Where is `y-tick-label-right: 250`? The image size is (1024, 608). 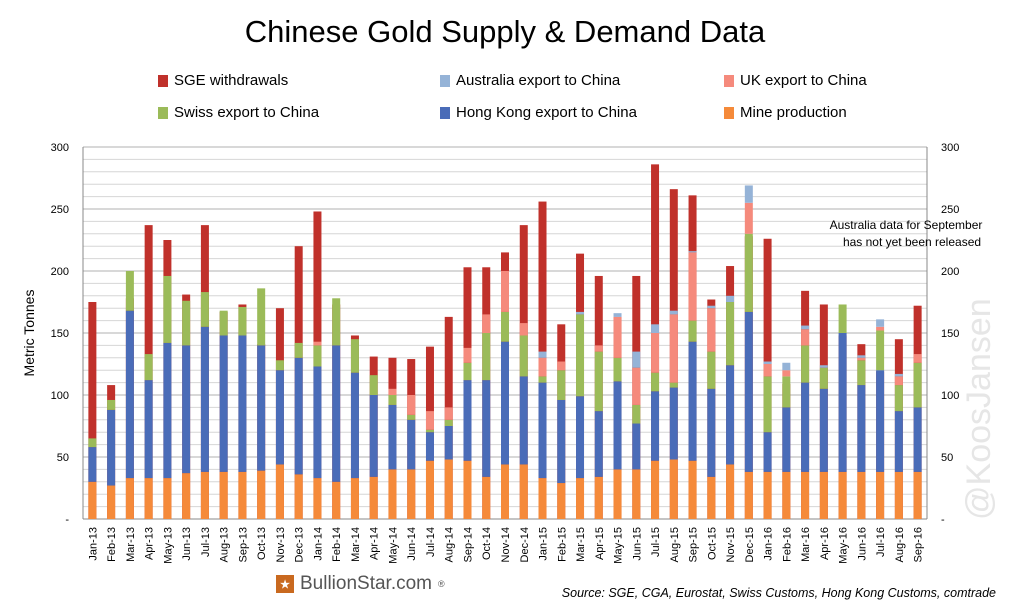 y-tick-label-right: 250 is located at coordinates (950, 210).